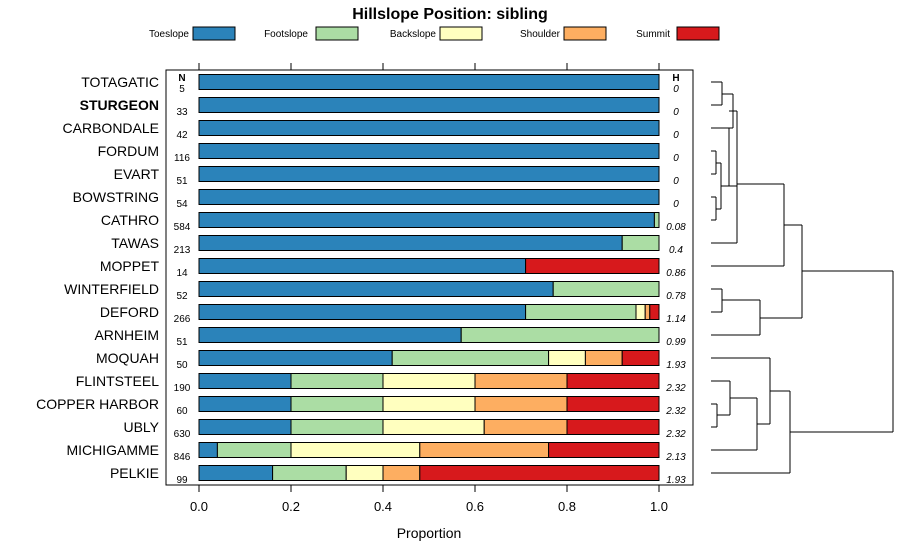  What do you see at coordinates (653, 34) in the screenshot?
I see `legend-label-summit: Summit` at bounding box center [653, 34].